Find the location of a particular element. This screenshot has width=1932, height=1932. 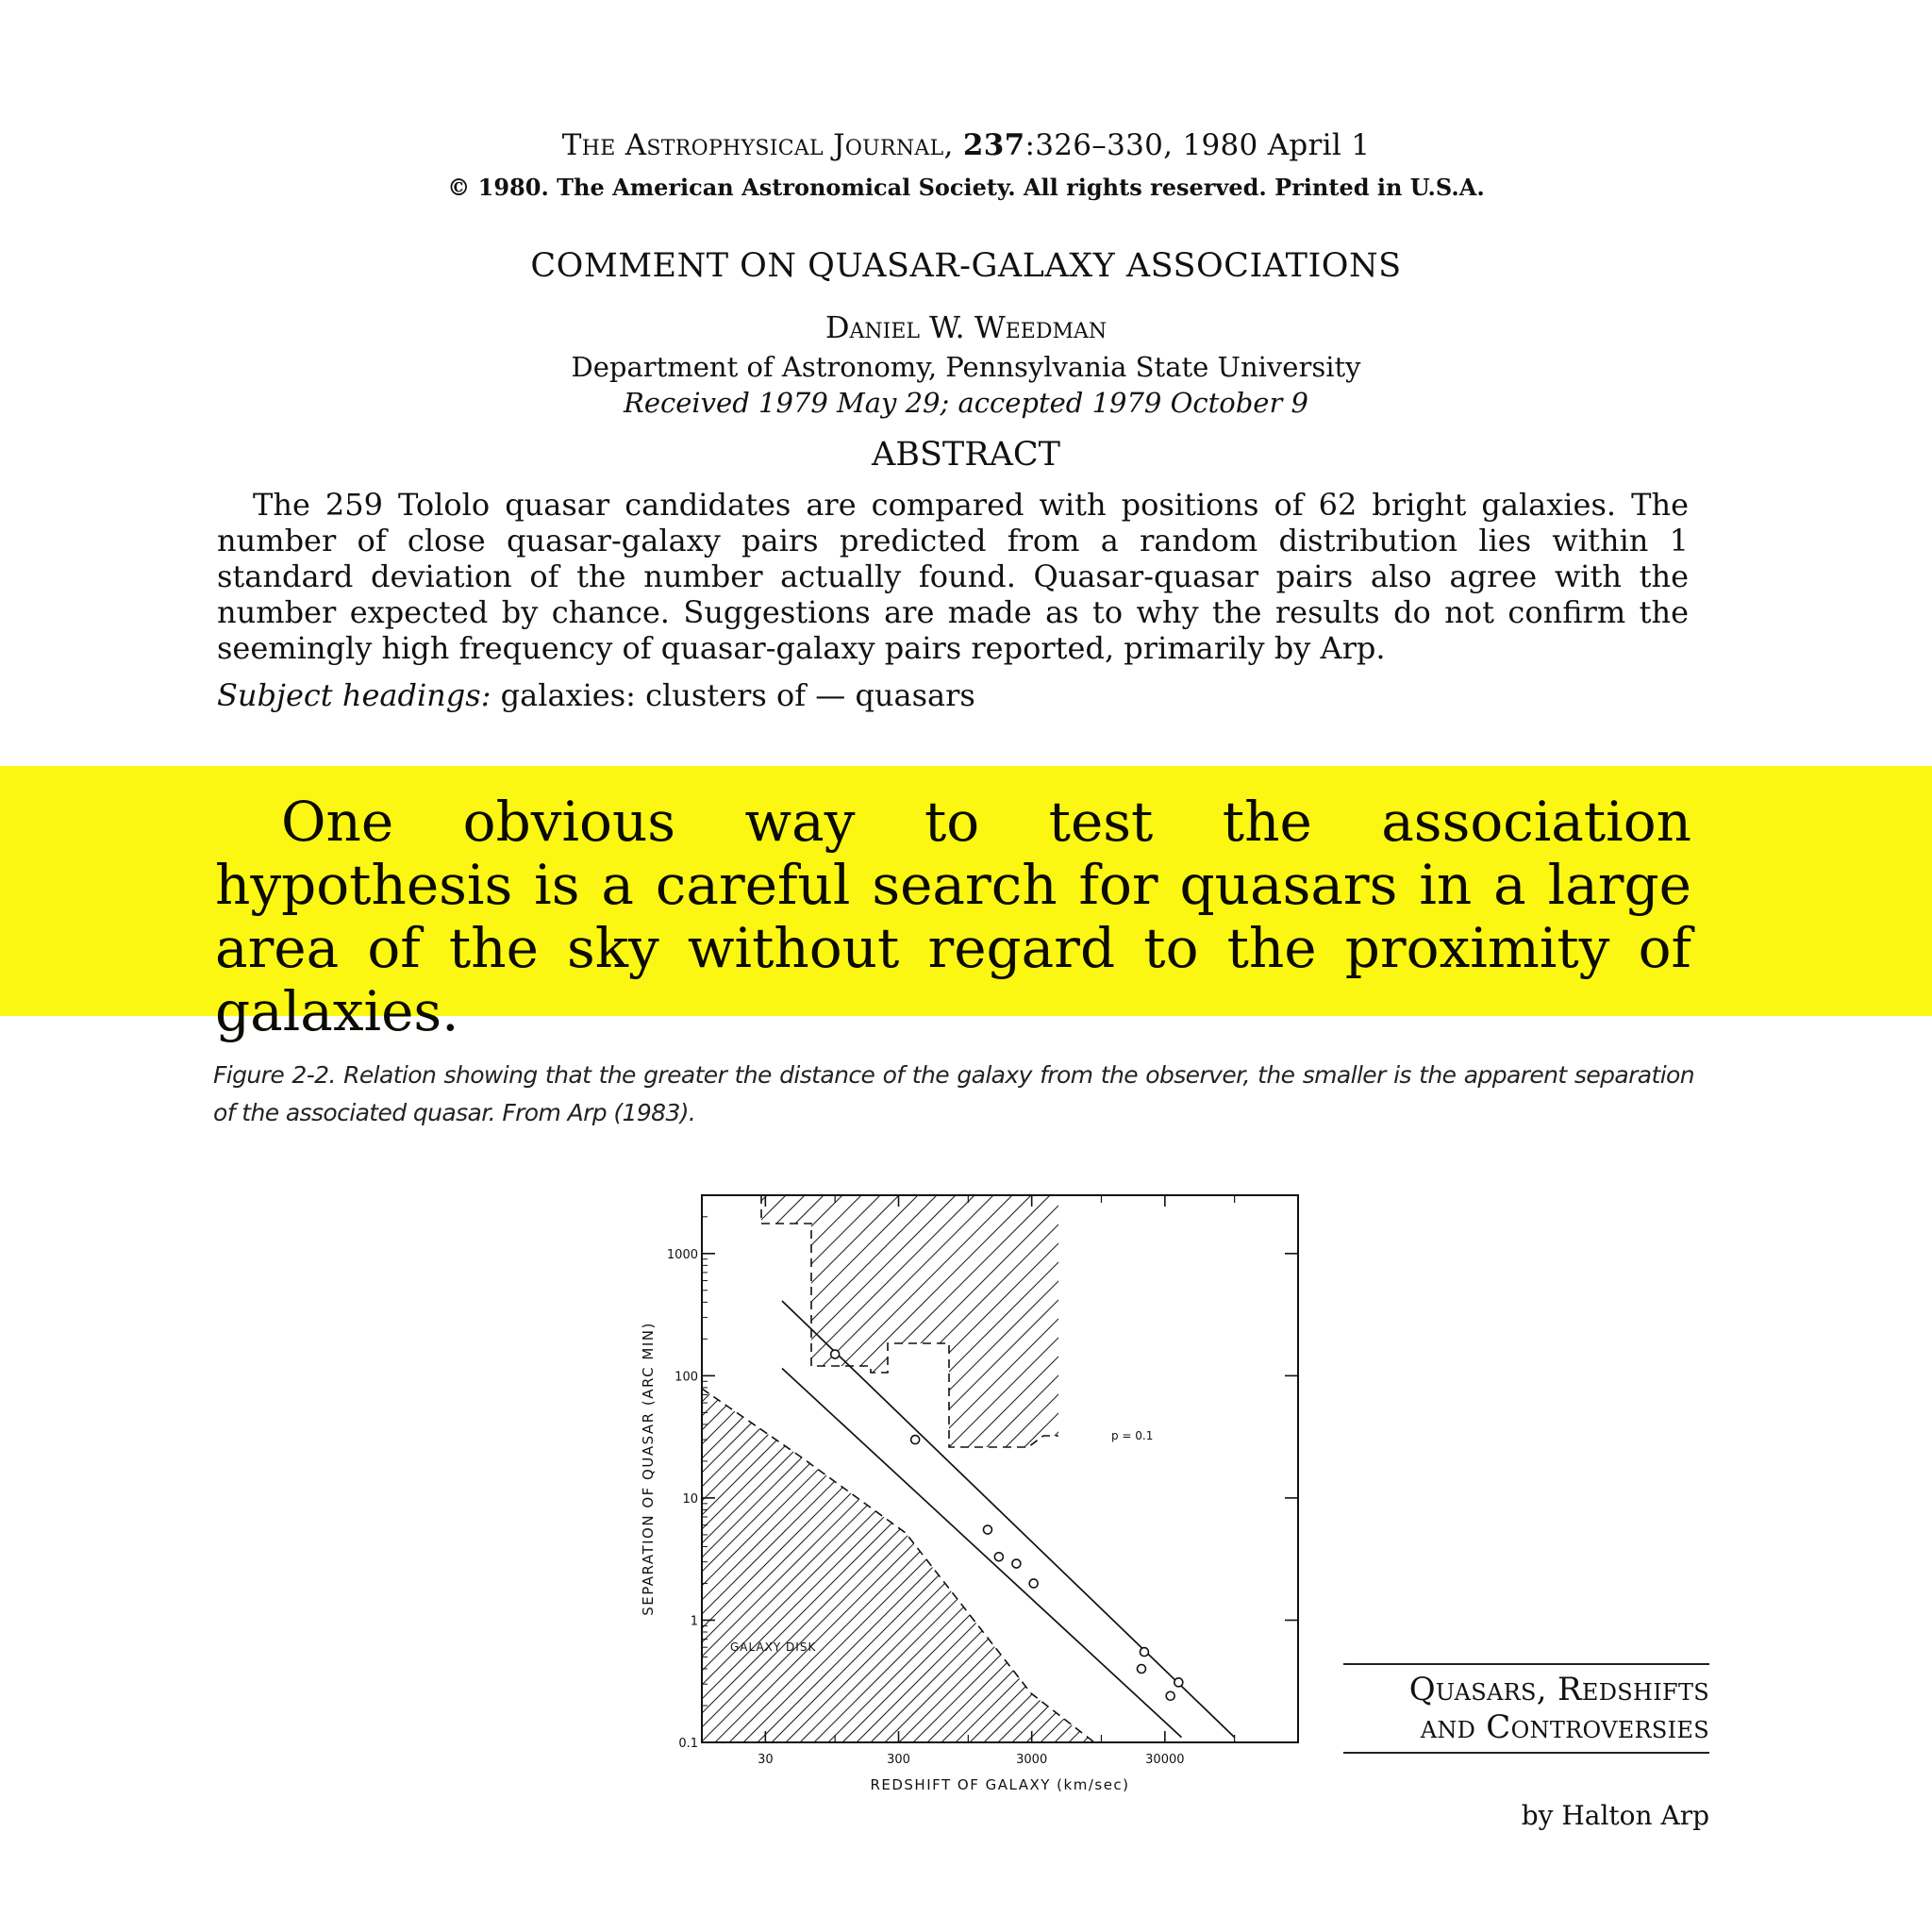

galaxy-disk-hatch is located at coordinates (1021, 1500).